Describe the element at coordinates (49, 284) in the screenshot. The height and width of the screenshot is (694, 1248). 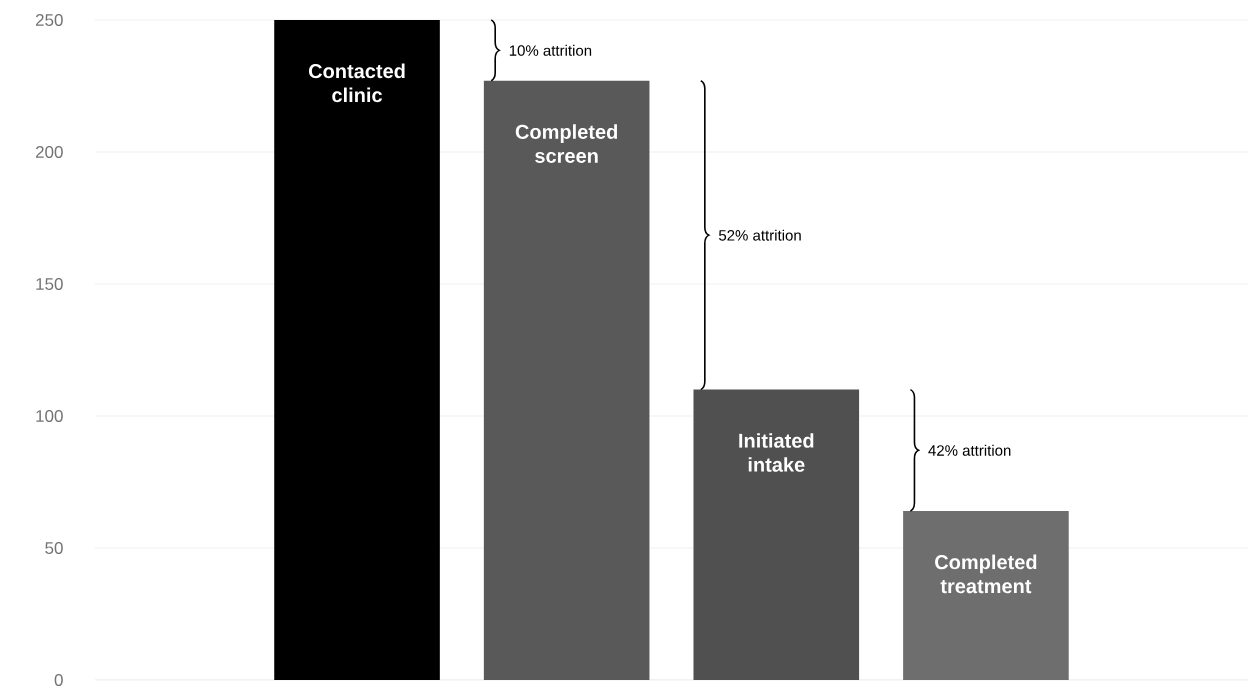
I see `y-tick-label: 150` at that location.